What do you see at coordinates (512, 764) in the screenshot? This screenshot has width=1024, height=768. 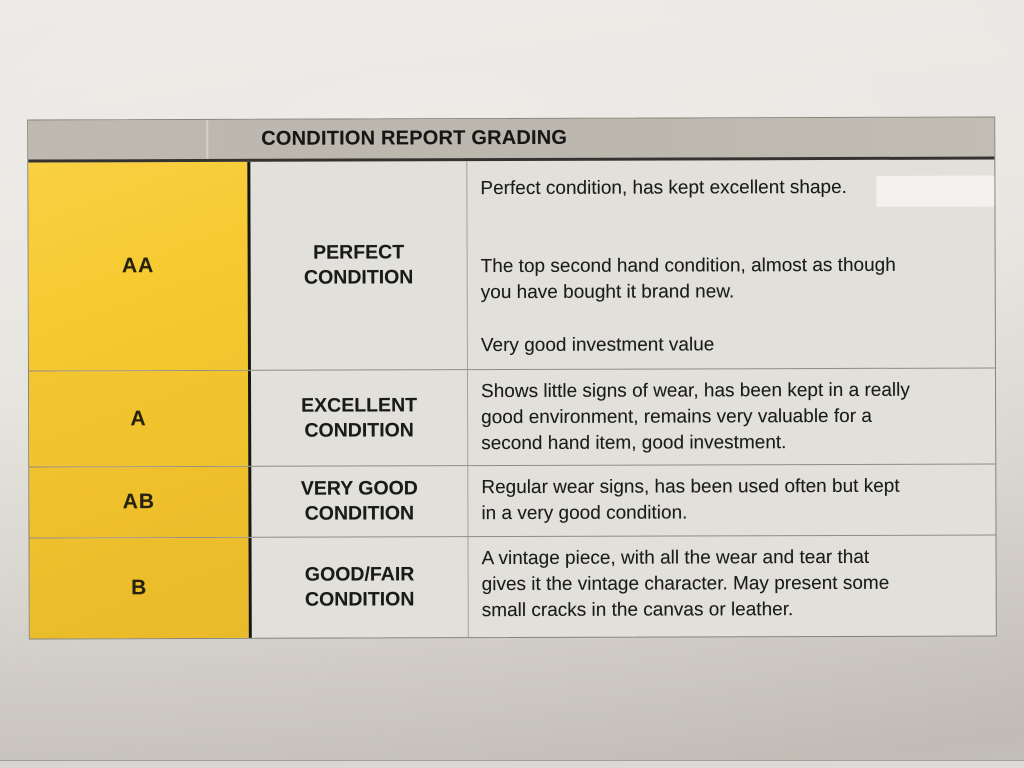 I see `photo-bottom-edge` at bounding box center [512, 764].